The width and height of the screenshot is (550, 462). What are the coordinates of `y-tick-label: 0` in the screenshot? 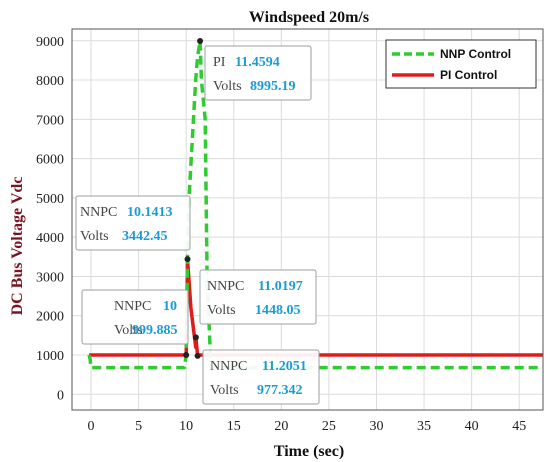 It's located at (60, 395).